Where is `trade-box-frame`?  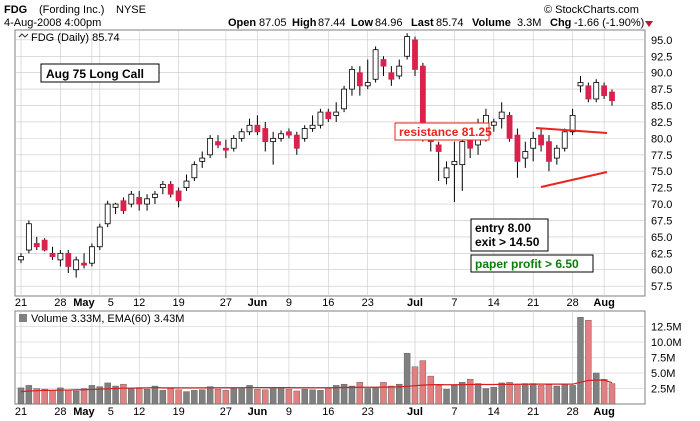
trade-box-frame is located at coordinates (509, 235).